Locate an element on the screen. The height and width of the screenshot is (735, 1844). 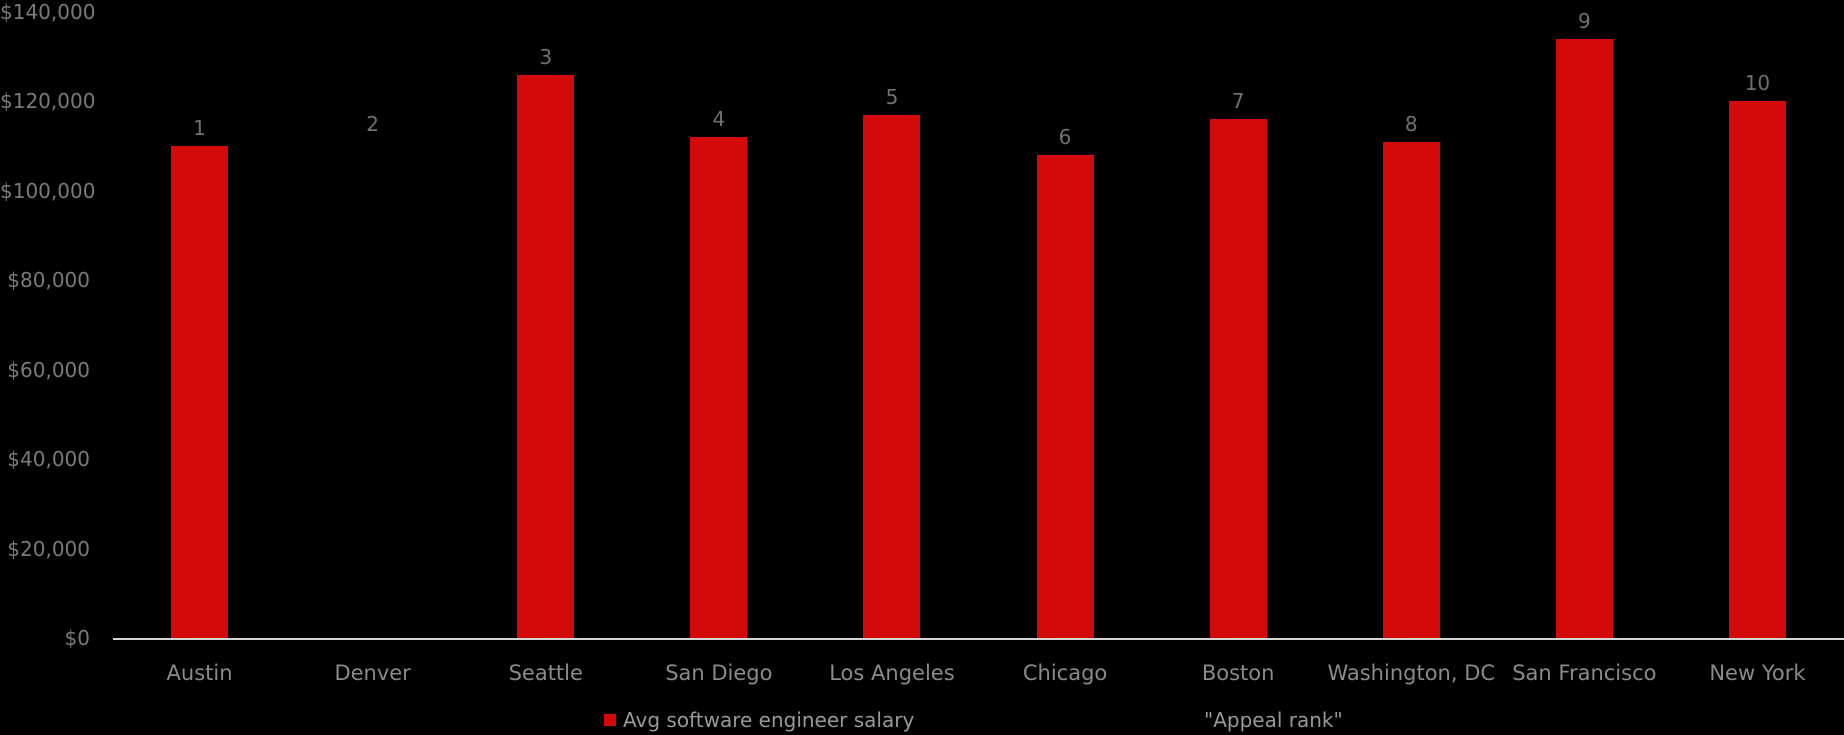
legend-label-salary: Avg software engineer salary is located at coordinates (769, 720).